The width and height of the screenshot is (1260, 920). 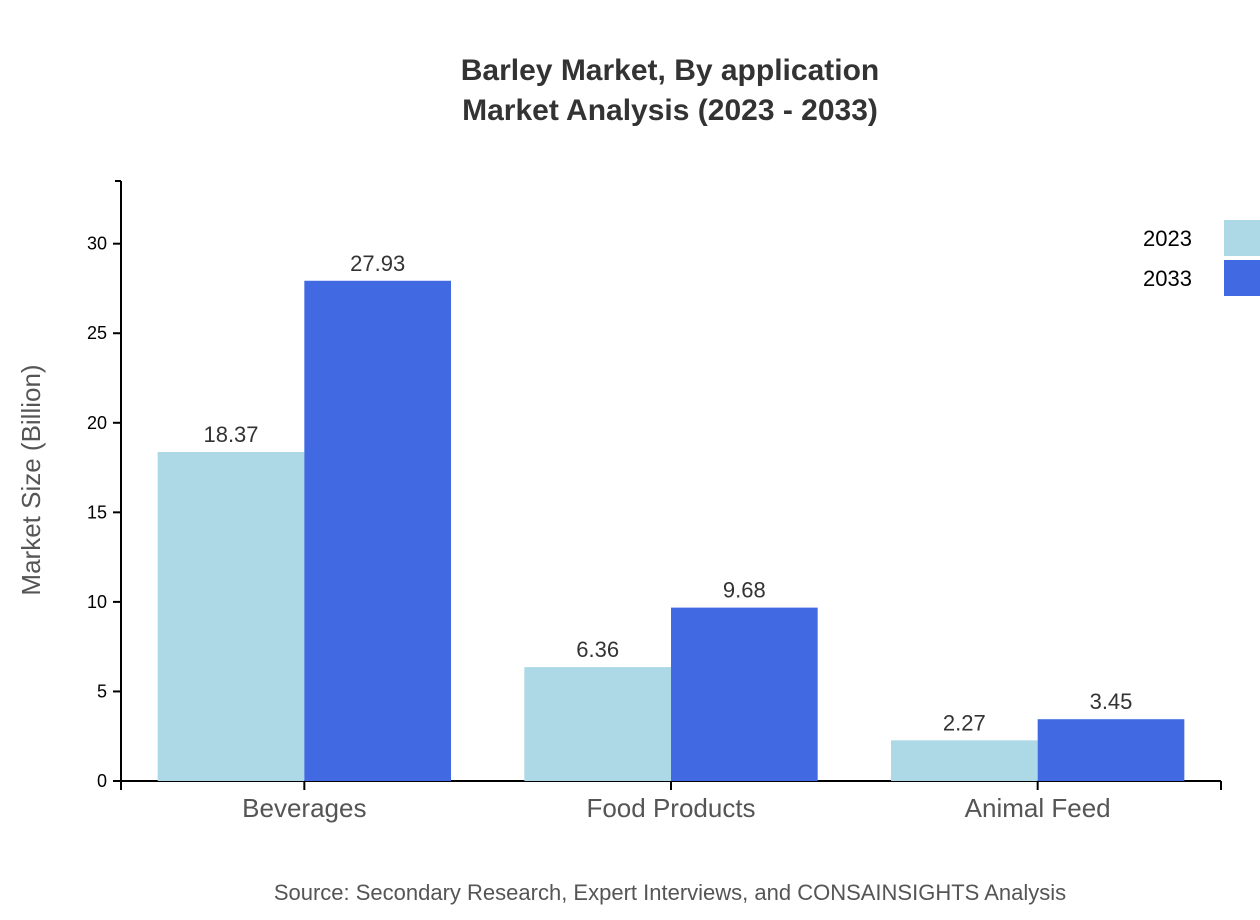 What do you see at coordinates (97, 602) in the screenshot?
I see `y-tick-label: 10` at bounding box center [97, 602].